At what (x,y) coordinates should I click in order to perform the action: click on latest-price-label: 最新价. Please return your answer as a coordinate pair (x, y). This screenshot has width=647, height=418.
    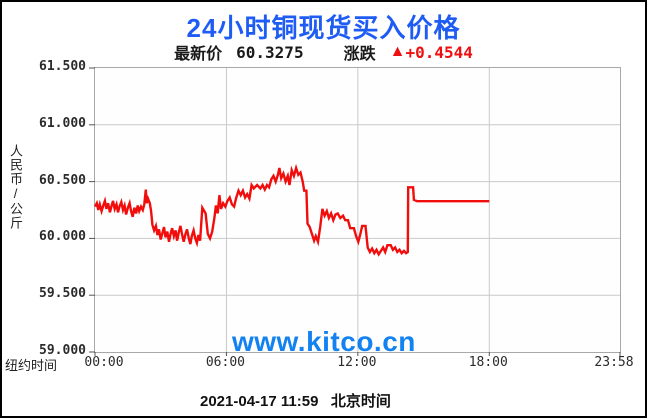
    Looking at the image, I should click on (198, 54).